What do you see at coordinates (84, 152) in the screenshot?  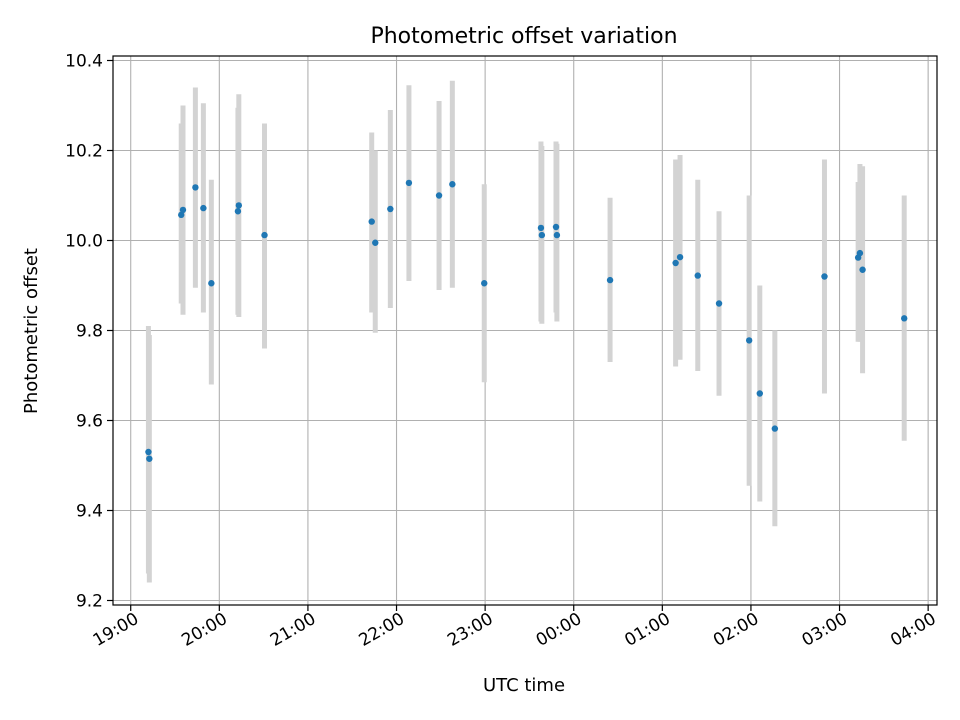 I see `y-tick-label: 10.2` at bounding box center [84, 152].